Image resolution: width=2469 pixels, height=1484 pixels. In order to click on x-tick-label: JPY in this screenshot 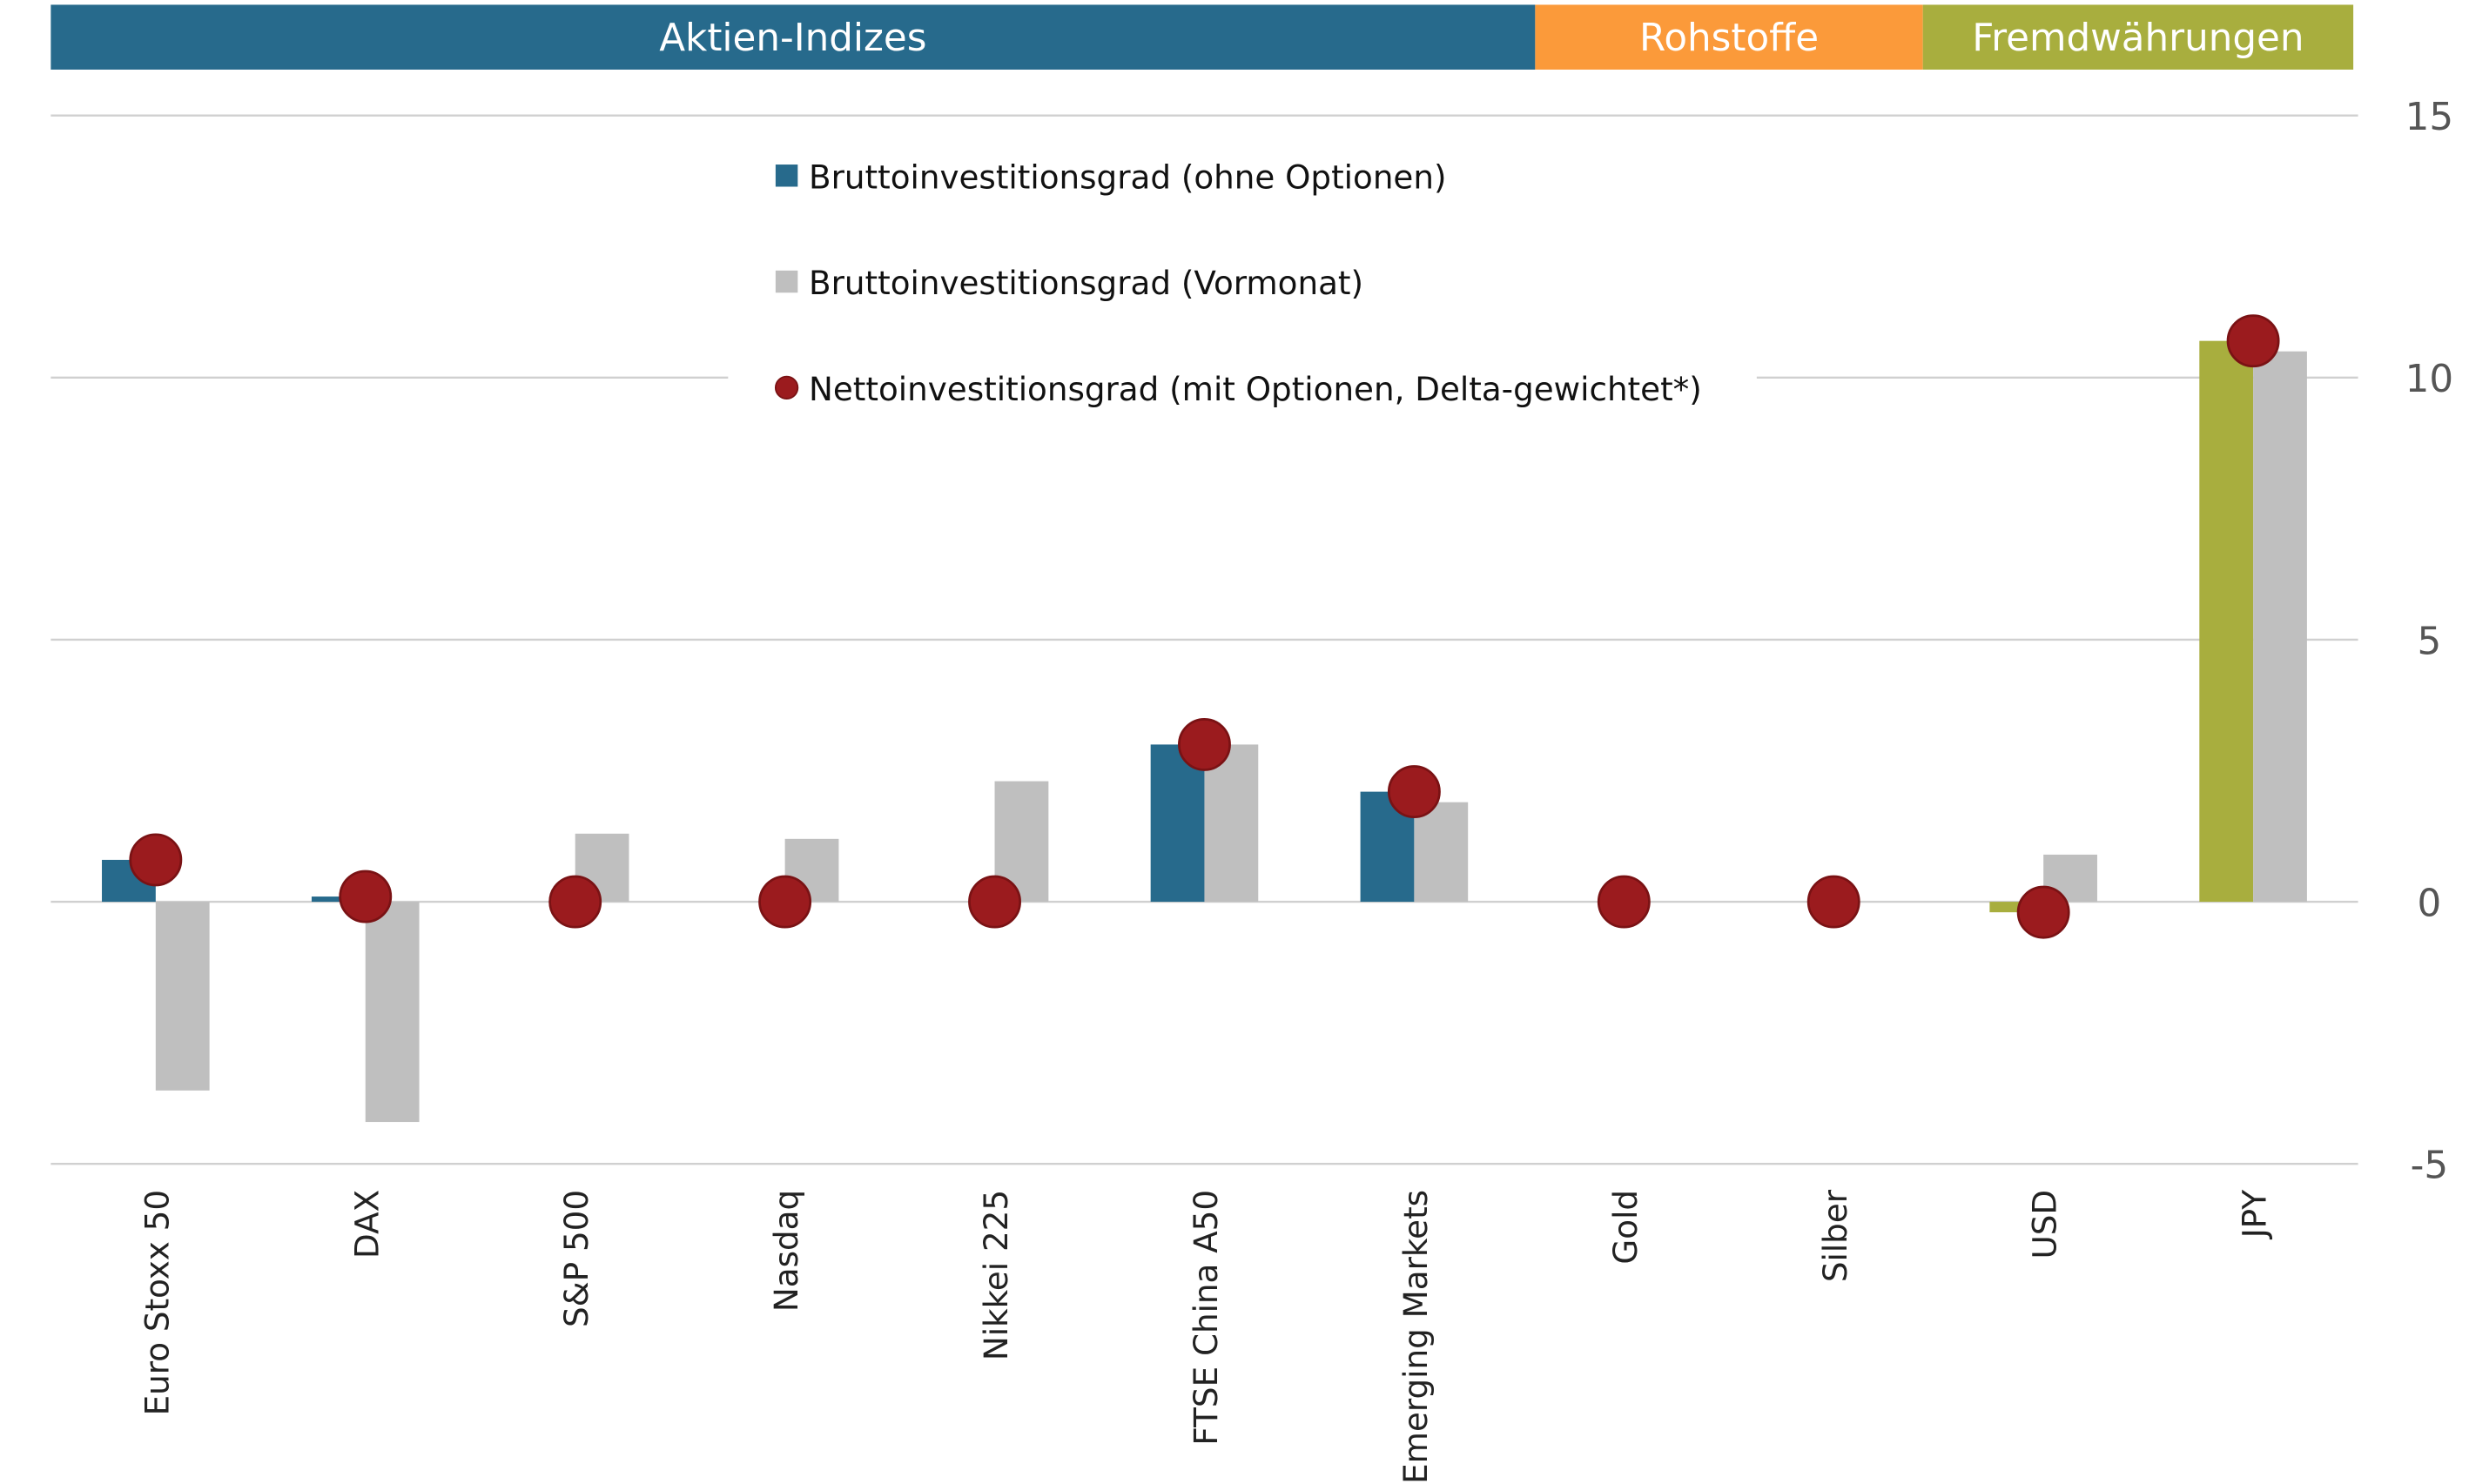, I will do `click(2255, 1215)`.